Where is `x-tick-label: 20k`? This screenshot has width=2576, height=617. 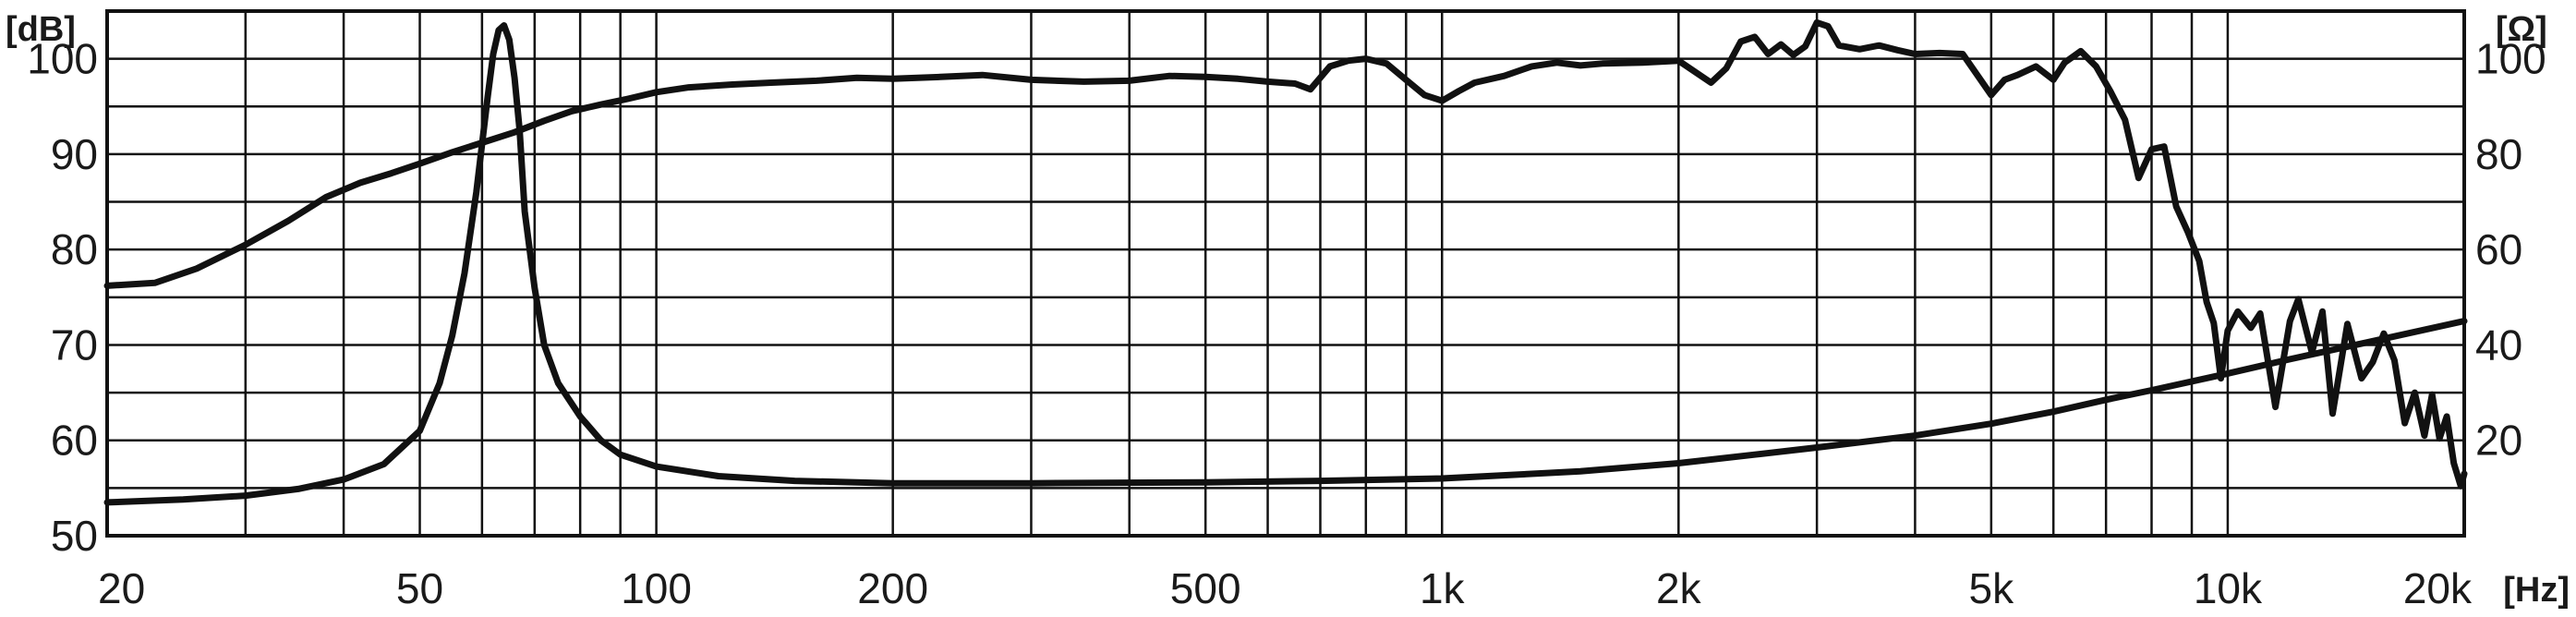 x-tick-label: 20k is located at coordinates (2438, 588).